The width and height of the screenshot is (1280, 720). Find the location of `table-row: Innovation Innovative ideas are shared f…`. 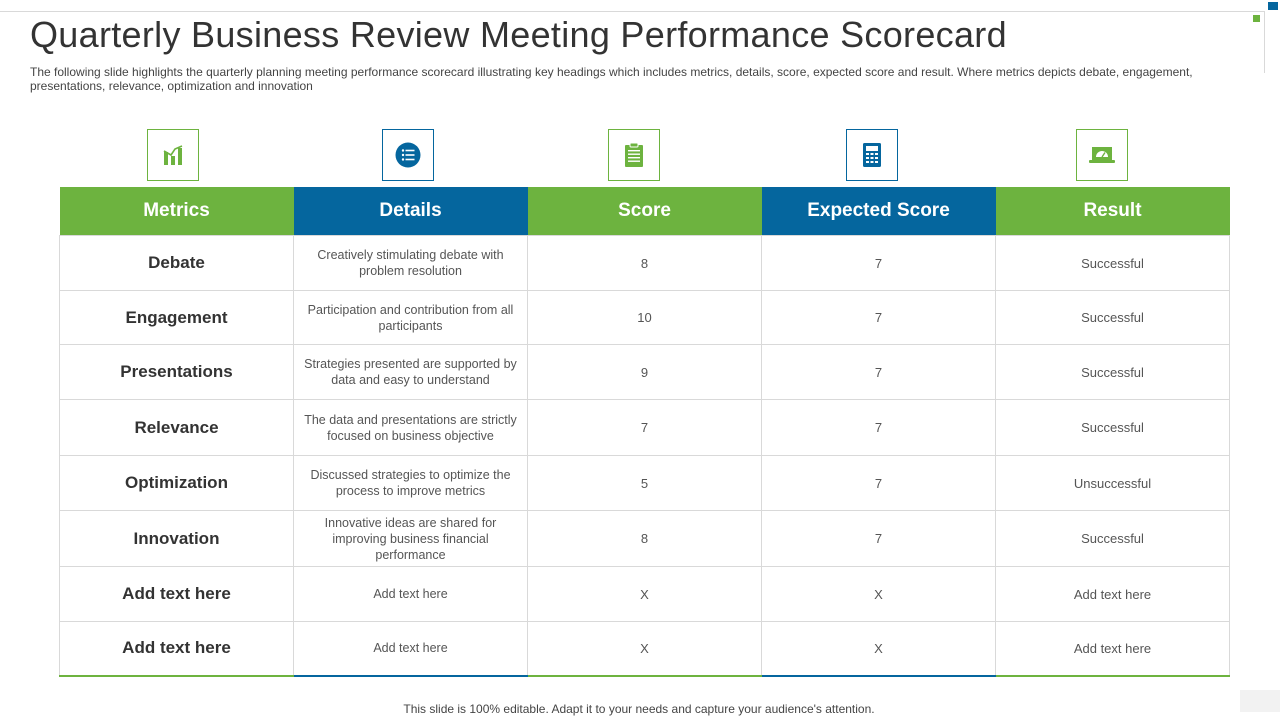

table-row: Innovation Innovative ideas are shared f… is located at coordinates (644, 538).